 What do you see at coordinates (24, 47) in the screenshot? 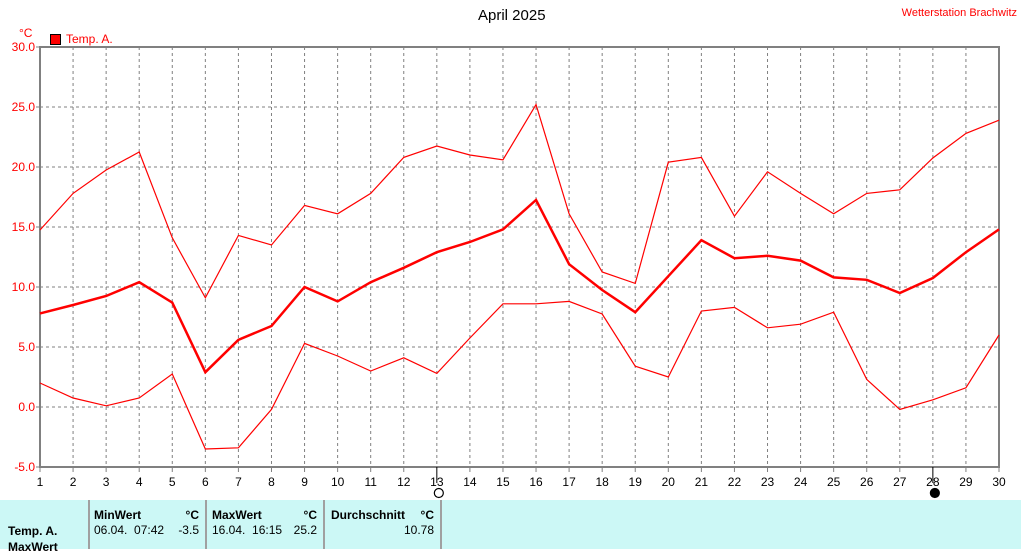
I see `y-tick-label: 30.0` at bounding box center [24, 47].